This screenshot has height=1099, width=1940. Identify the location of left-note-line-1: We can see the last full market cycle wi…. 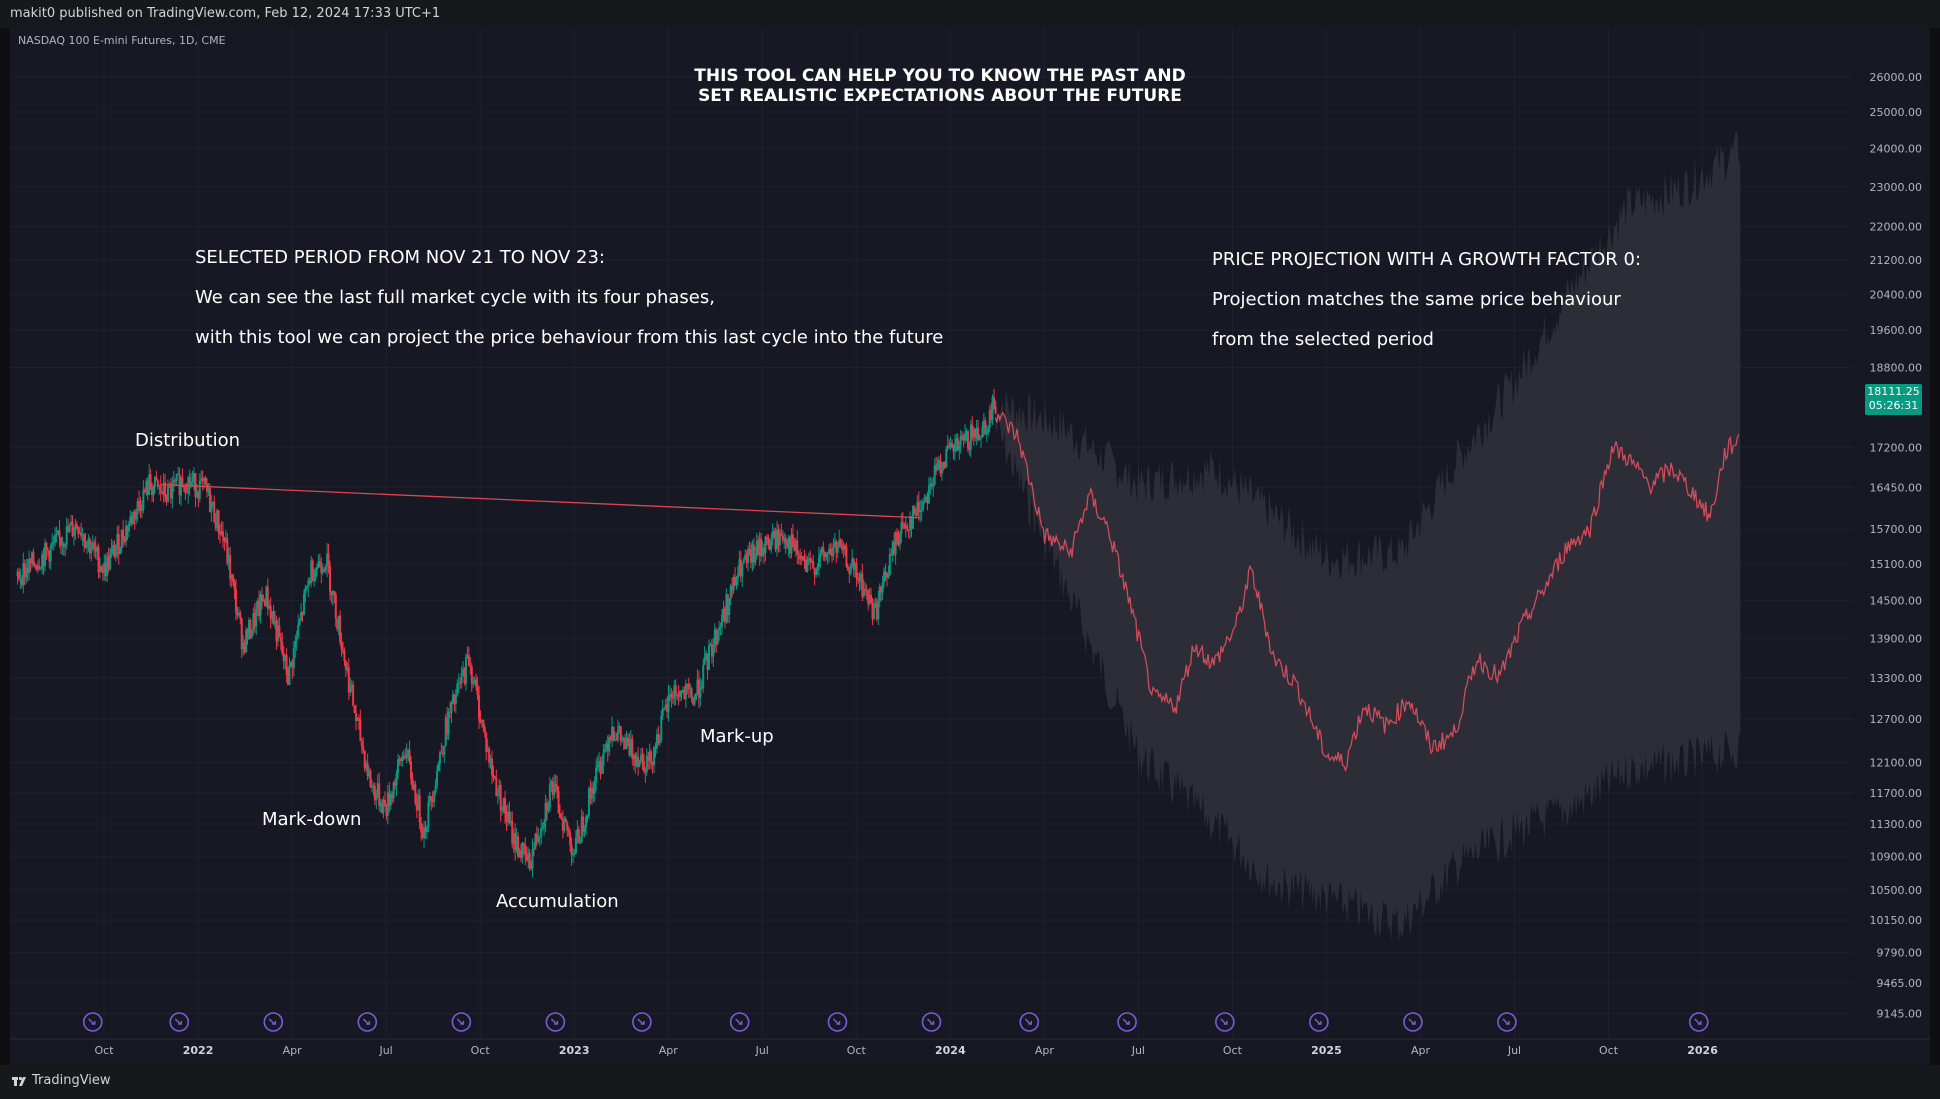
(455, 297).